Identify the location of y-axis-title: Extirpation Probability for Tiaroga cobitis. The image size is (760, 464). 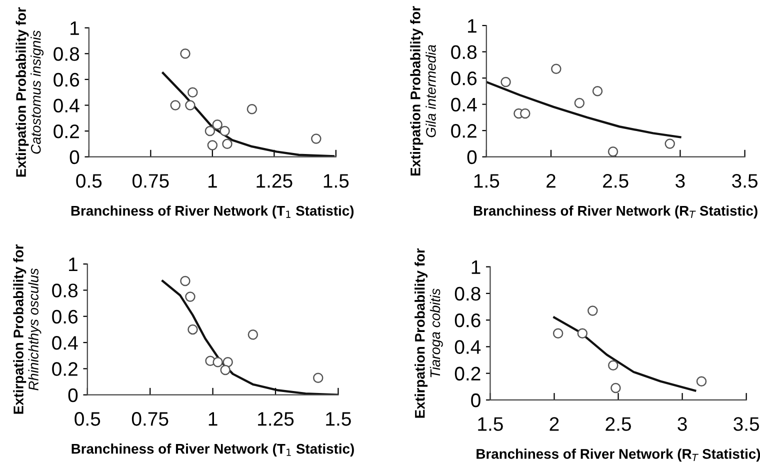
(428, 333).